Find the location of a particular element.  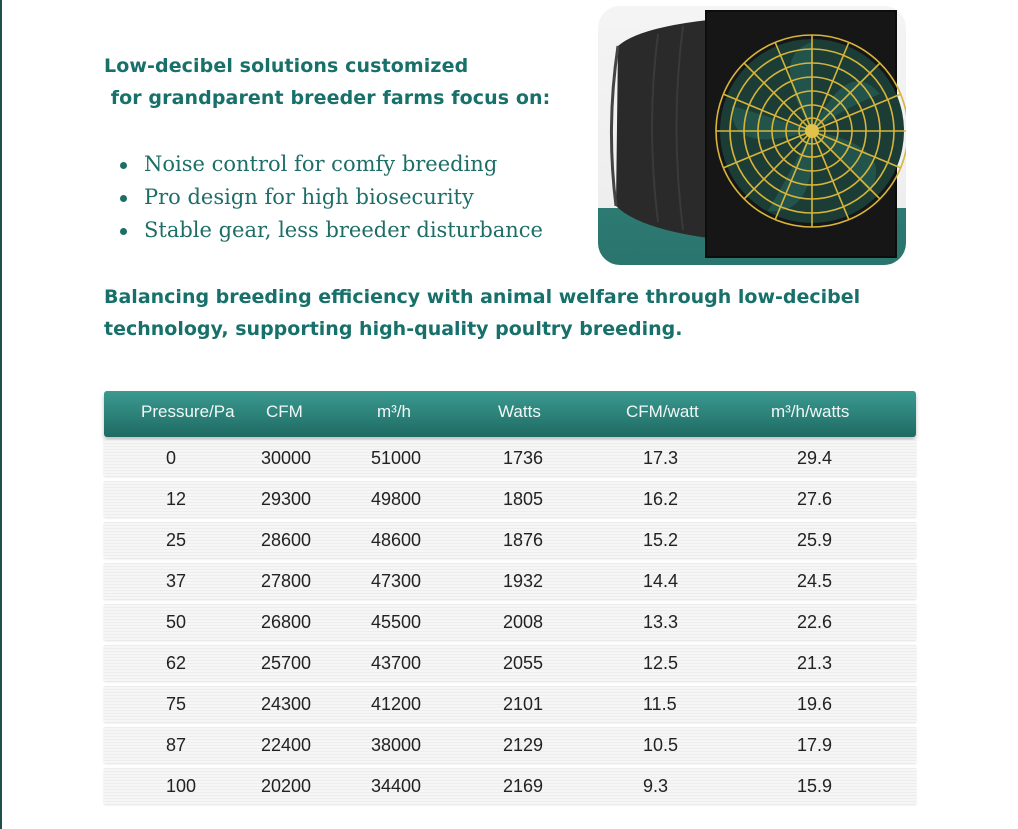

feature-item: Stable gear, less breeder disturbance is located at coordinates (330, 230).